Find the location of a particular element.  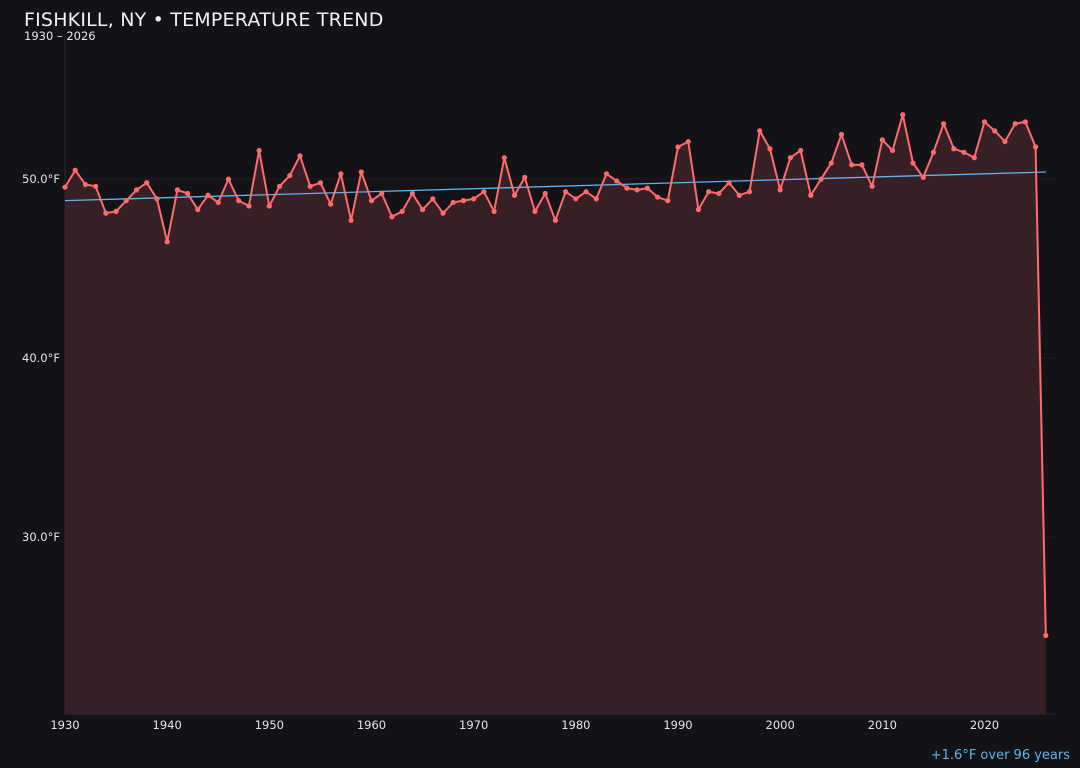

y-tick-label: 50.0°F is located at coordinates (41, 179).